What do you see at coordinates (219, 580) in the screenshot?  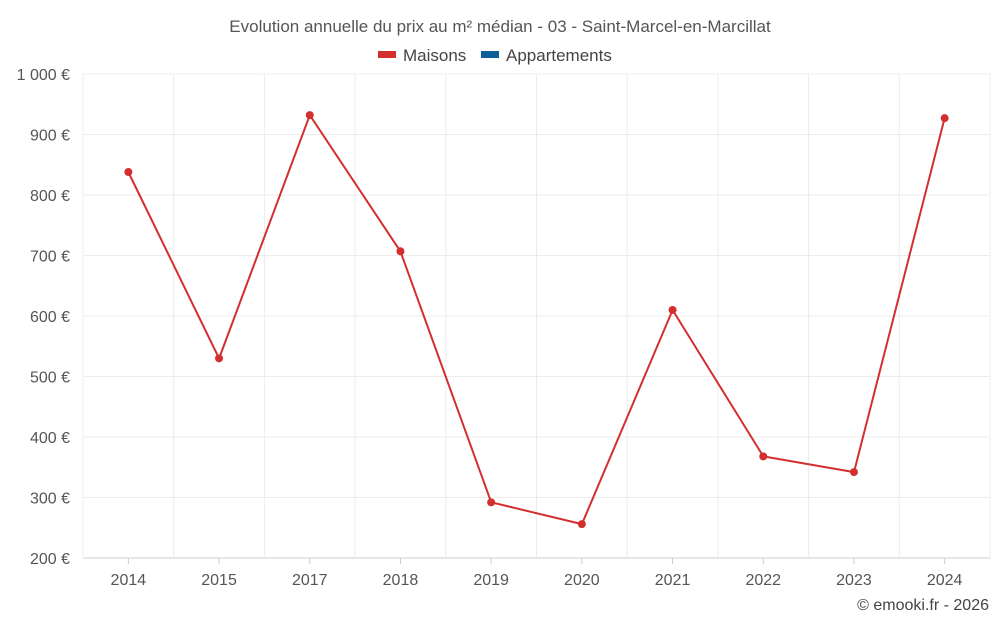 I see `x-tick-label: 2015` at bounding box center [219, 580].